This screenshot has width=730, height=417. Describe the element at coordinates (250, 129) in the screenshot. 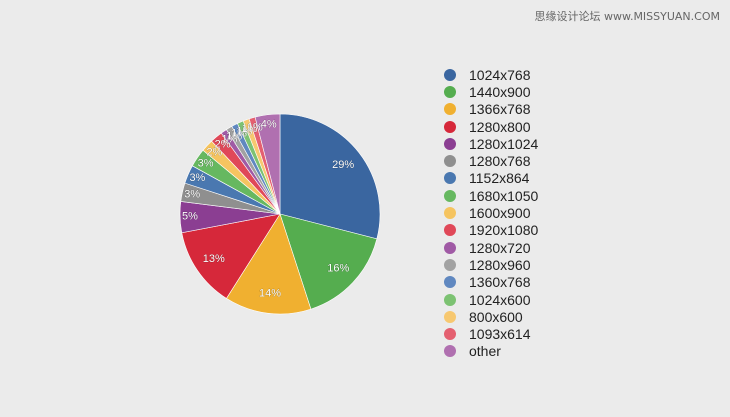

I see `slice-label-800x600: 1%` at that location.